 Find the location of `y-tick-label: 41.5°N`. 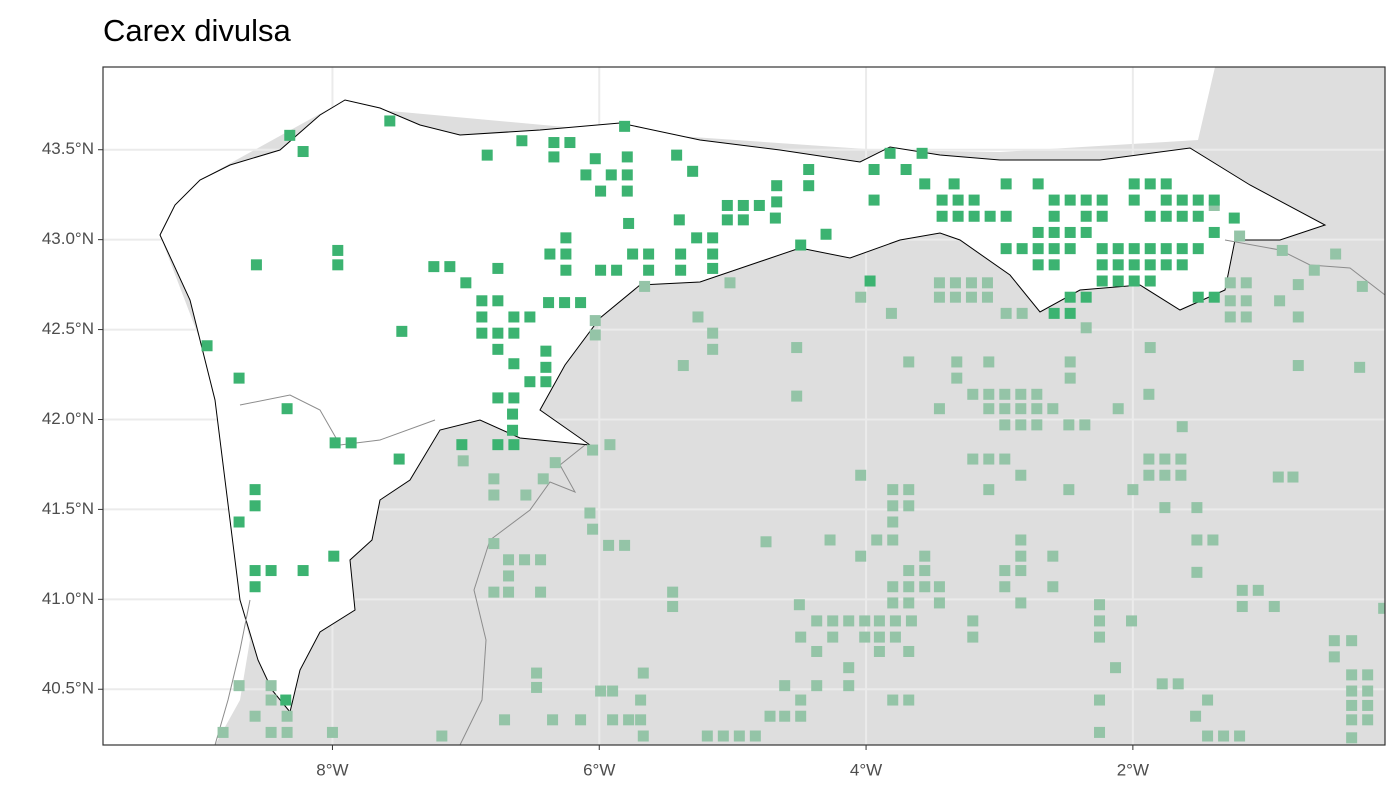

y-tick-label: 41.5°N is located at coordinates (68, 508).